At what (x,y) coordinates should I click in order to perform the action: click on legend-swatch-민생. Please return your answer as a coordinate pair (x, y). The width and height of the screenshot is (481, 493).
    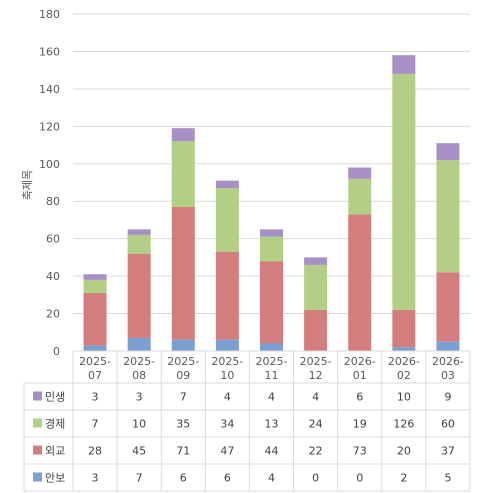
    Looking at the image, I should click on (37, 396).